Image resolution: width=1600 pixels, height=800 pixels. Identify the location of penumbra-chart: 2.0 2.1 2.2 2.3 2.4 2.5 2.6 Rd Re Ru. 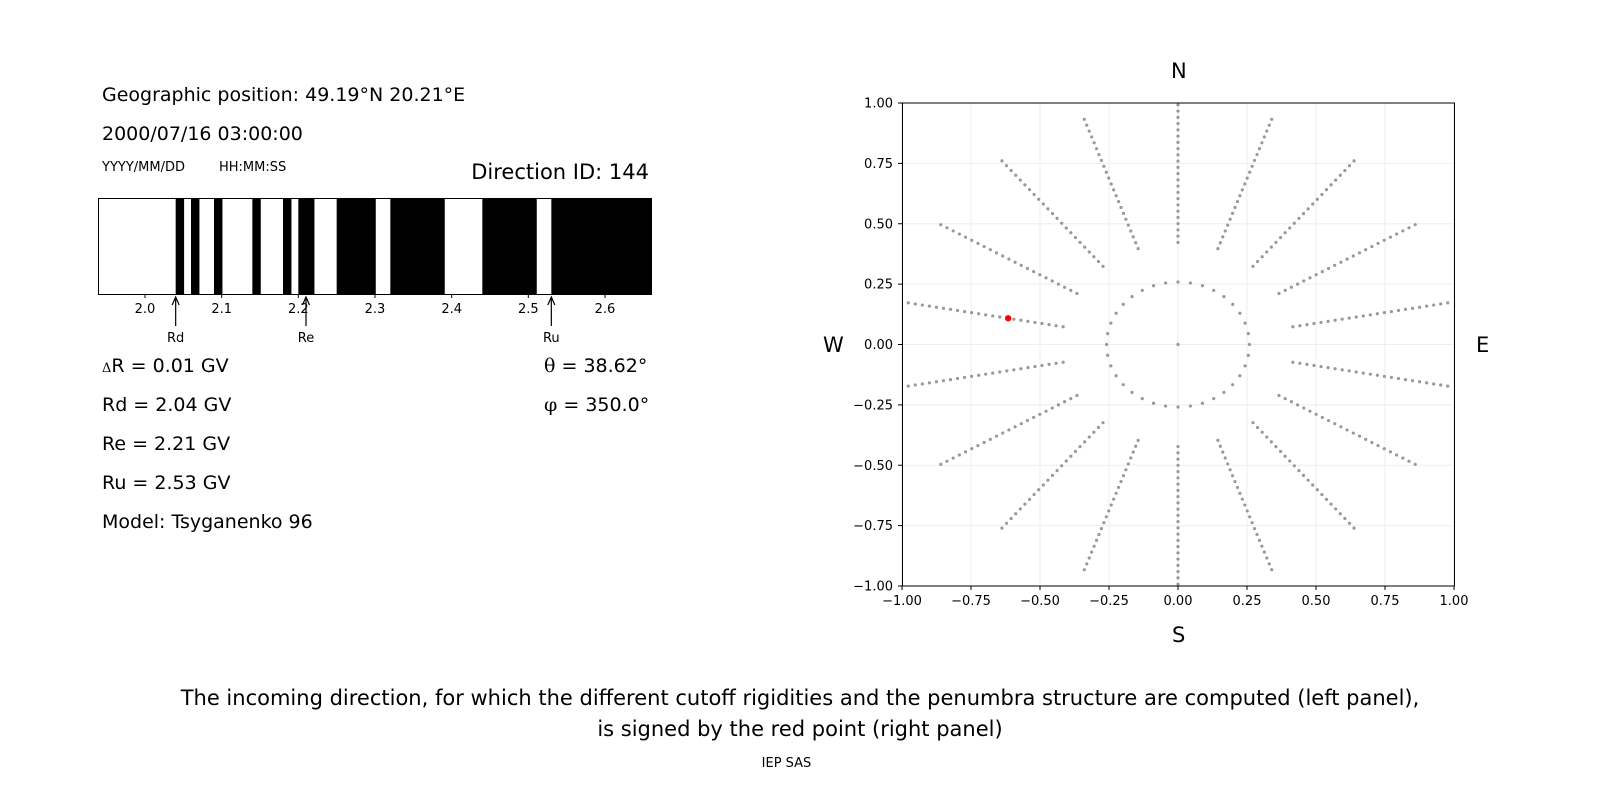
(375, 272).